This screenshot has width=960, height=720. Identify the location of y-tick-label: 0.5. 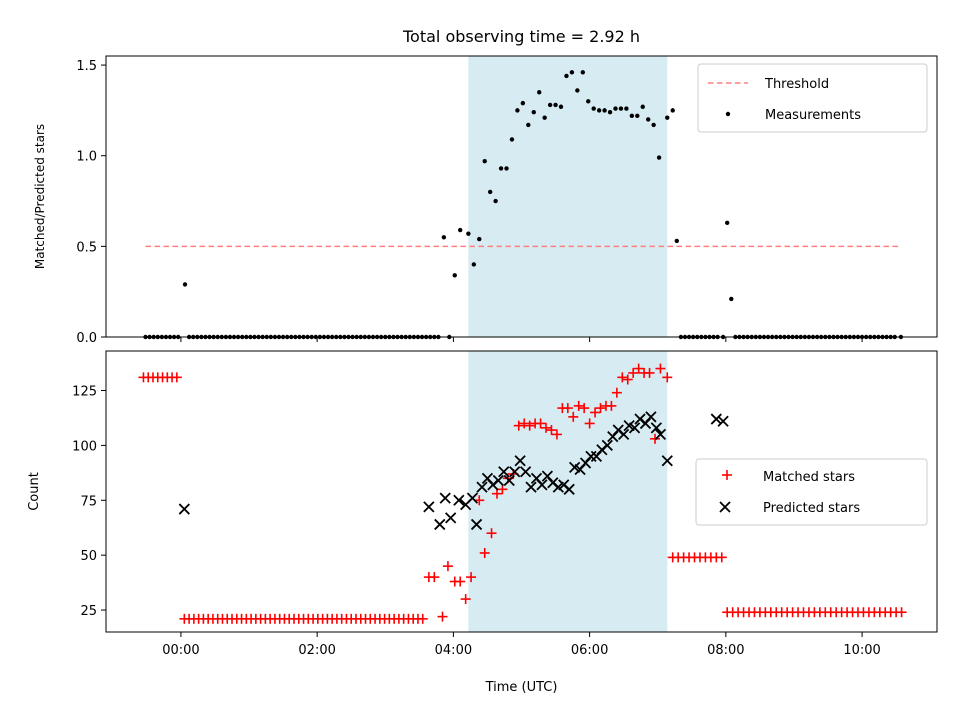
(86, 247).